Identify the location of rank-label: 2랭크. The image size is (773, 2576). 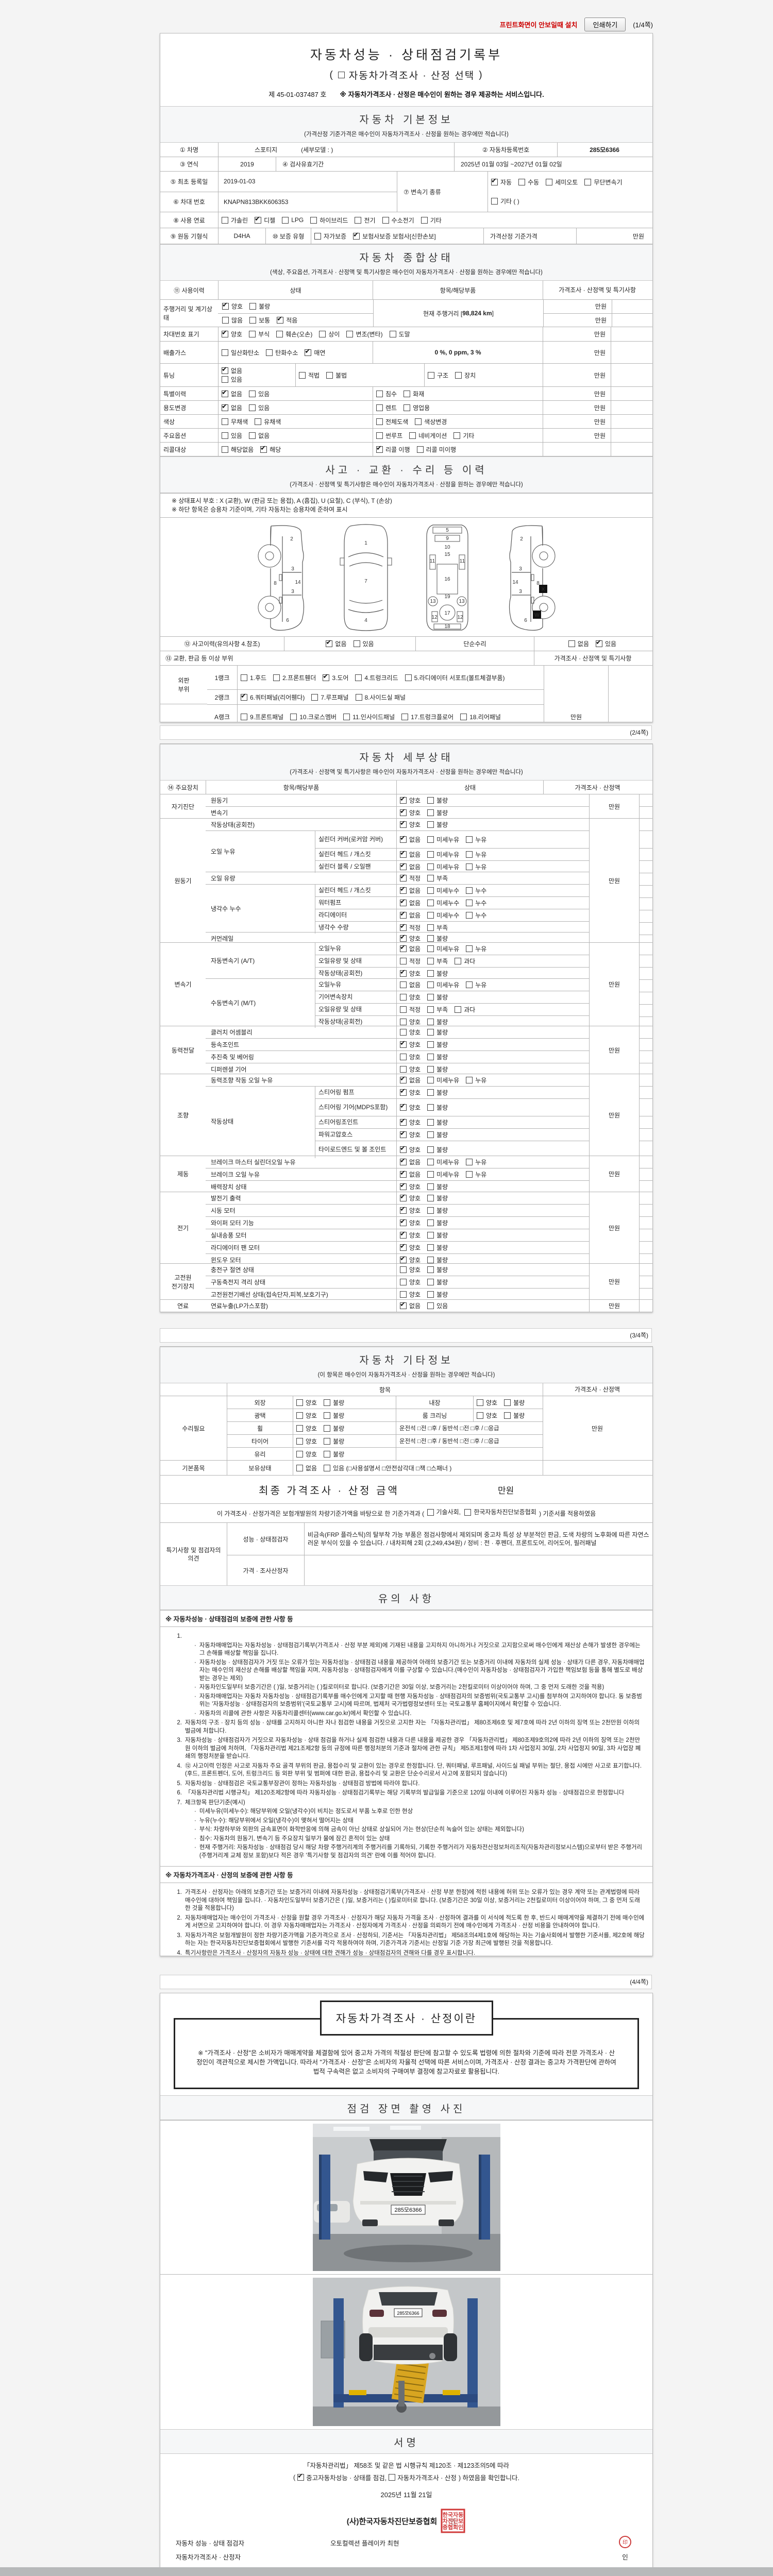
(222, 697).